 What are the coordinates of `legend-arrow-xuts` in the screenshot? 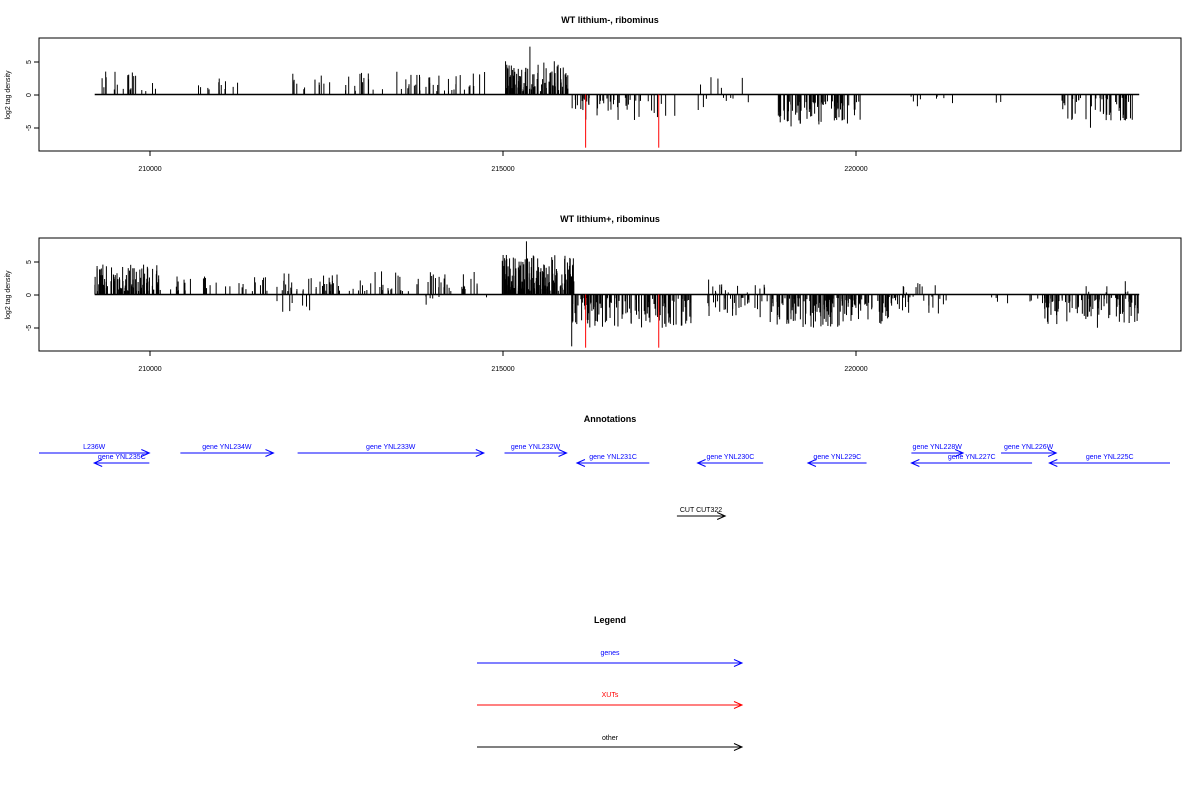 It's located at (610, 705).